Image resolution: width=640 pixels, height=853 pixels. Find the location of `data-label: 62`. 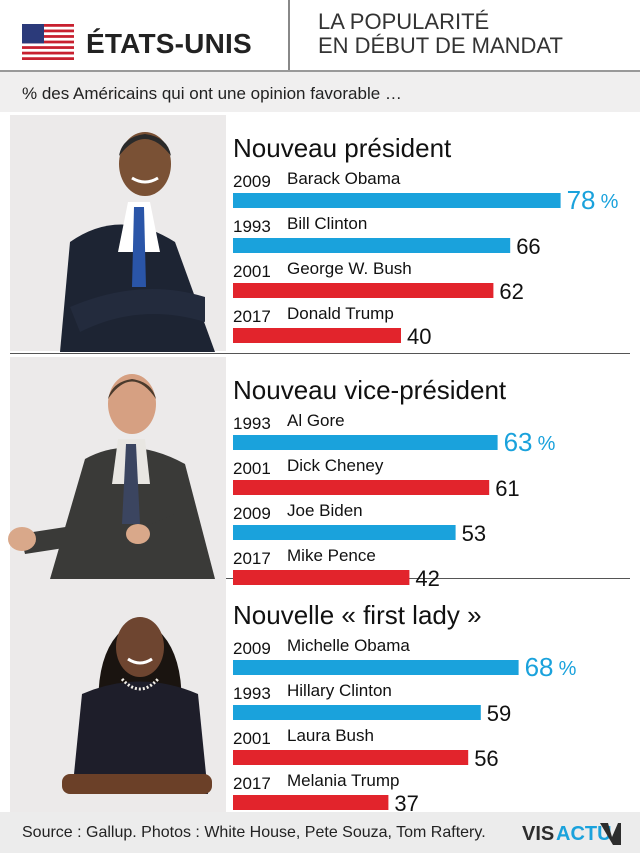

data-label: 62 is located at coordinates (511, 291).